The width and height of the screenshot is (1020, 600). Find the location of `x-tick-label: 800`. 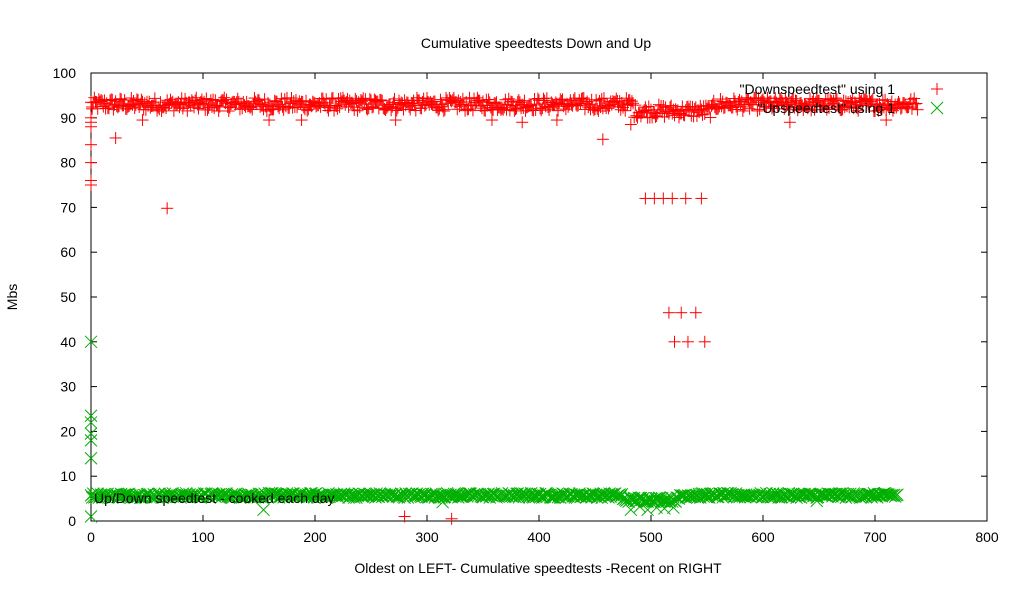

x-tick-label: 800 is located at coordinates (987, 537).